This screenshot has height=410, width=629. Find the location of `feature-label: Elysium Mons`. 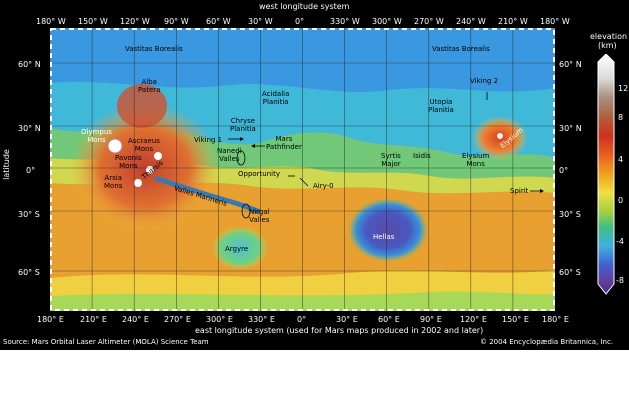

feature-label: Elysium Mons is located at coordinates (476, 160).